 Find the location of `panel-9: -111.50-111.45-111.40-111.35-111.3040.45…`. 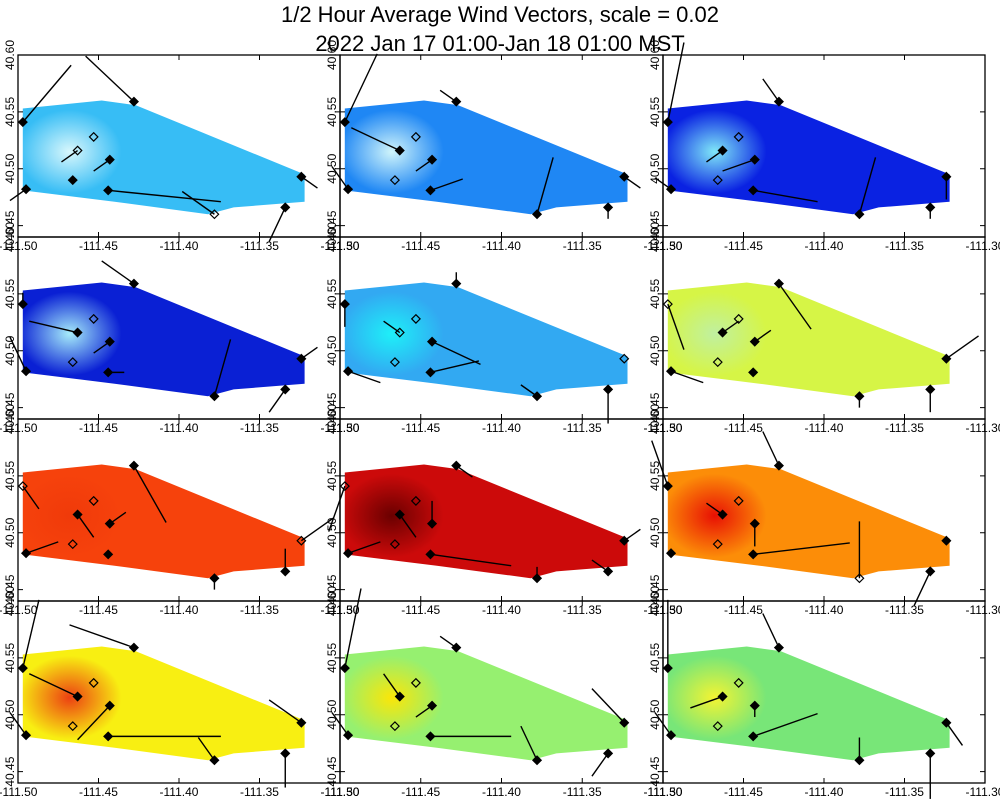

panel-9: -111.50-111.45-111.40-111.35-111.3040.45… is located at coordinates (822, 510).